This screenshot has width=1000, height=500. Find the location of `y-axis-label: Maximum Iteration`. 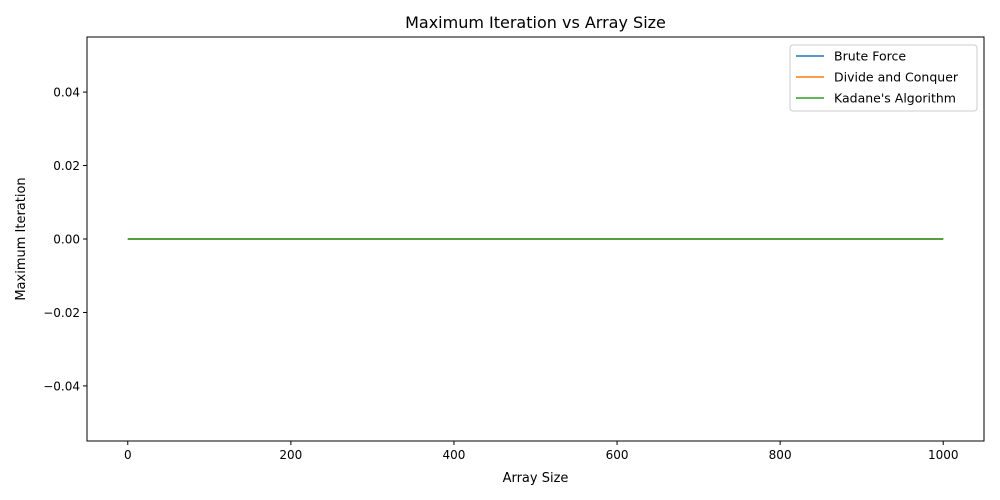

y-axis-label: Maximum Iteration is located at coordinates (21, 238).